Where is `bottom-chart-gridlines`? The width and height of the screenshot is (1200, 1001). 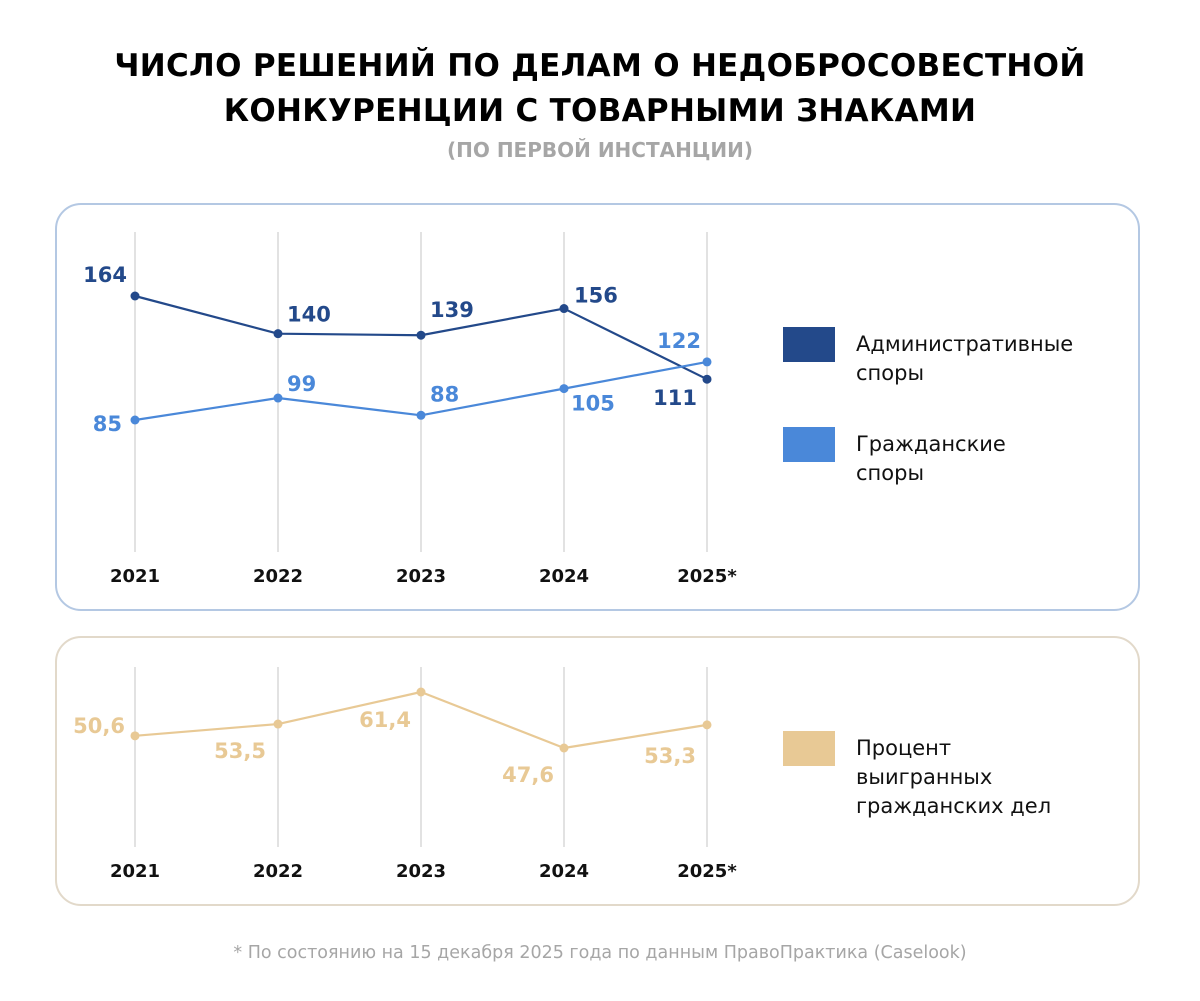
bottom-chart-gridlines is located at coordinates (421, 757).